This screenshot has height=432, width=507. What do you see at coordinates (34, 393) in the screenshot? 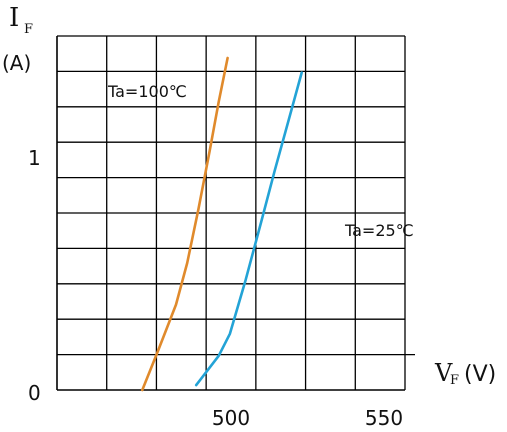
I see `y-tick-label-0: 0` at bounding box center [34, 393].